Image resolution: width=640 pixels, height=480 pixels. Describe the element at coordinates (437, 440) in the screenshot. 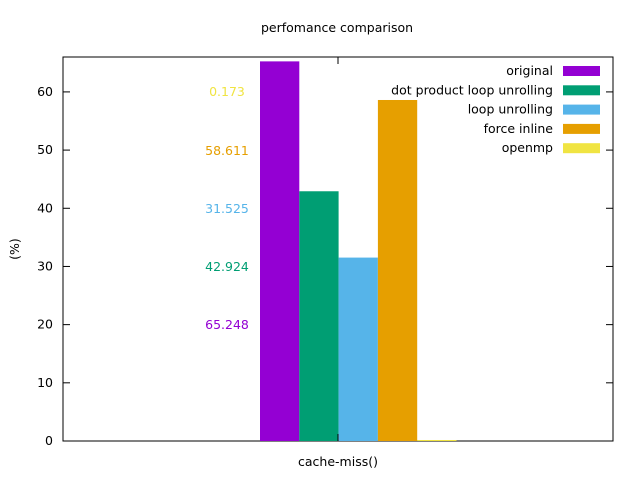

I see `bar-openmp` at that location.